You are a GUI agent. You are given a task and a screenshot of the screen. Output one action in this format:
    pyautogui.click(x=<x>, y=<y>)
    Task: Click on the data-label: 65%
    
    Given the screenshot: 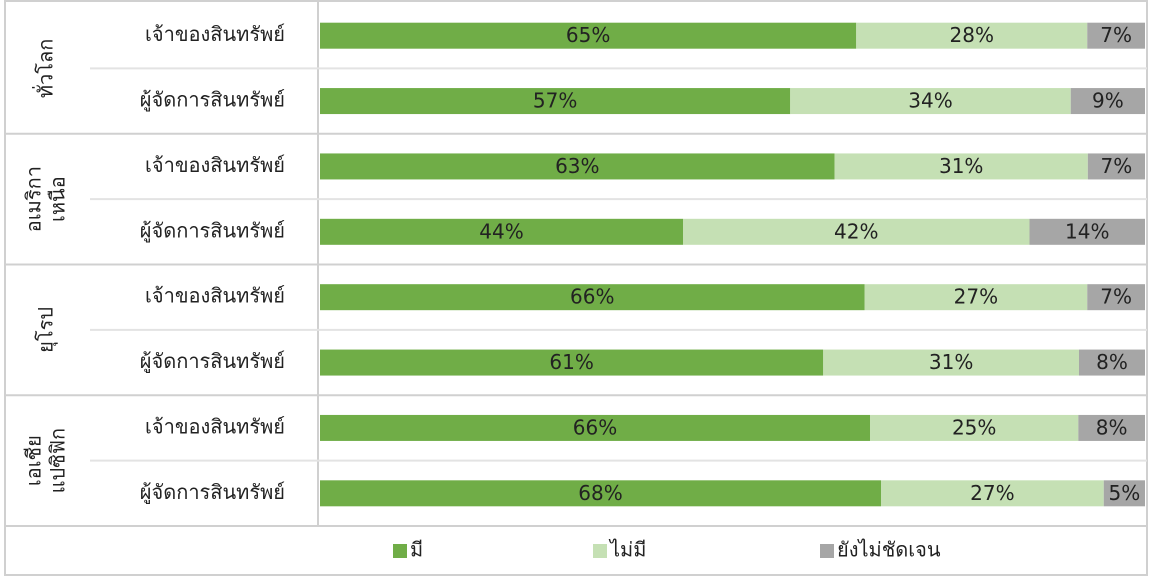 What is the action you would take?
    pyautogui.click(x=588, y=35)
    